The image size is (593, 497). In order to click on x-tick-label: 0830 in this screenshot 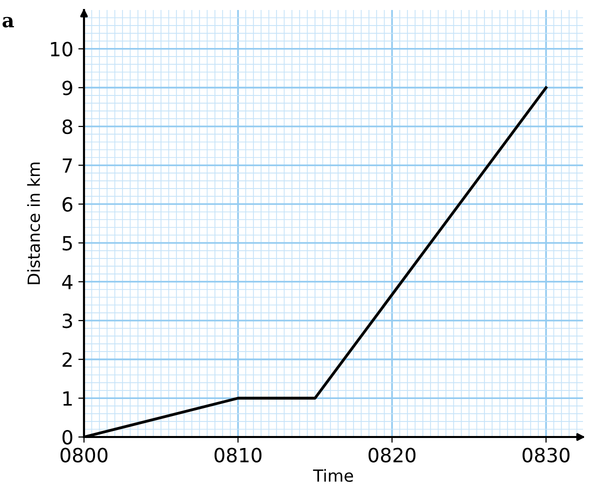, I will do `click(546, 455)`.